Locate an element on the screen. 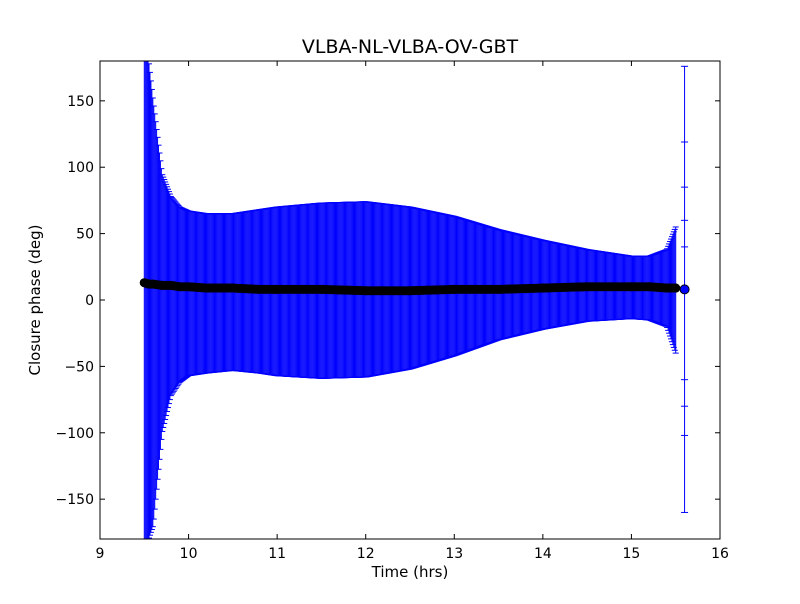 Image resolution: width=800 pixels, height=604 pixels. y-tick-label: 50 is located at coordinates (85, 235).